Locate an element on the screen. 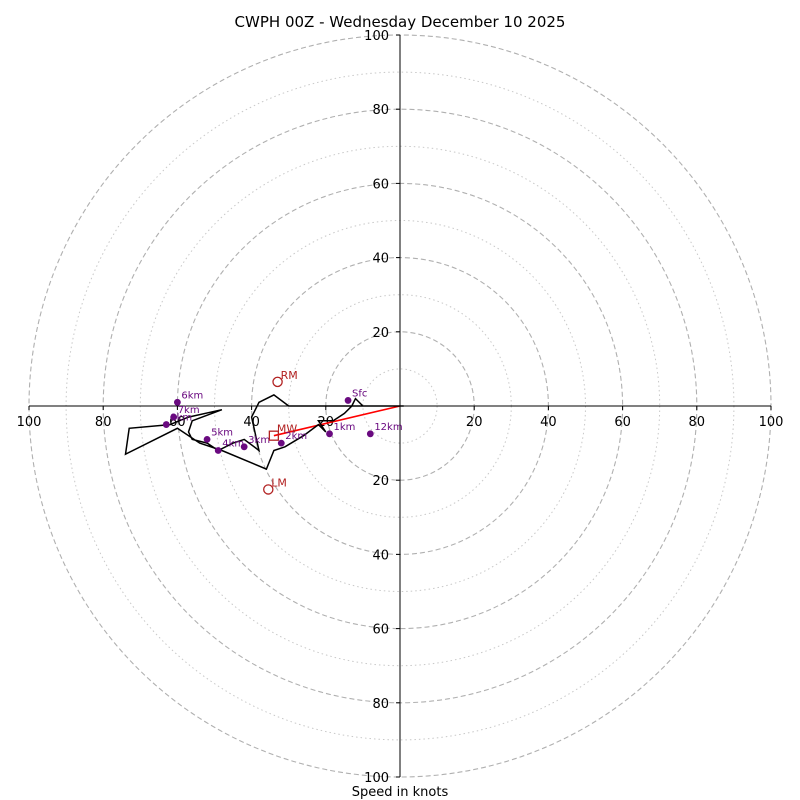  level-point-1km is located at coordinates (329, 434).